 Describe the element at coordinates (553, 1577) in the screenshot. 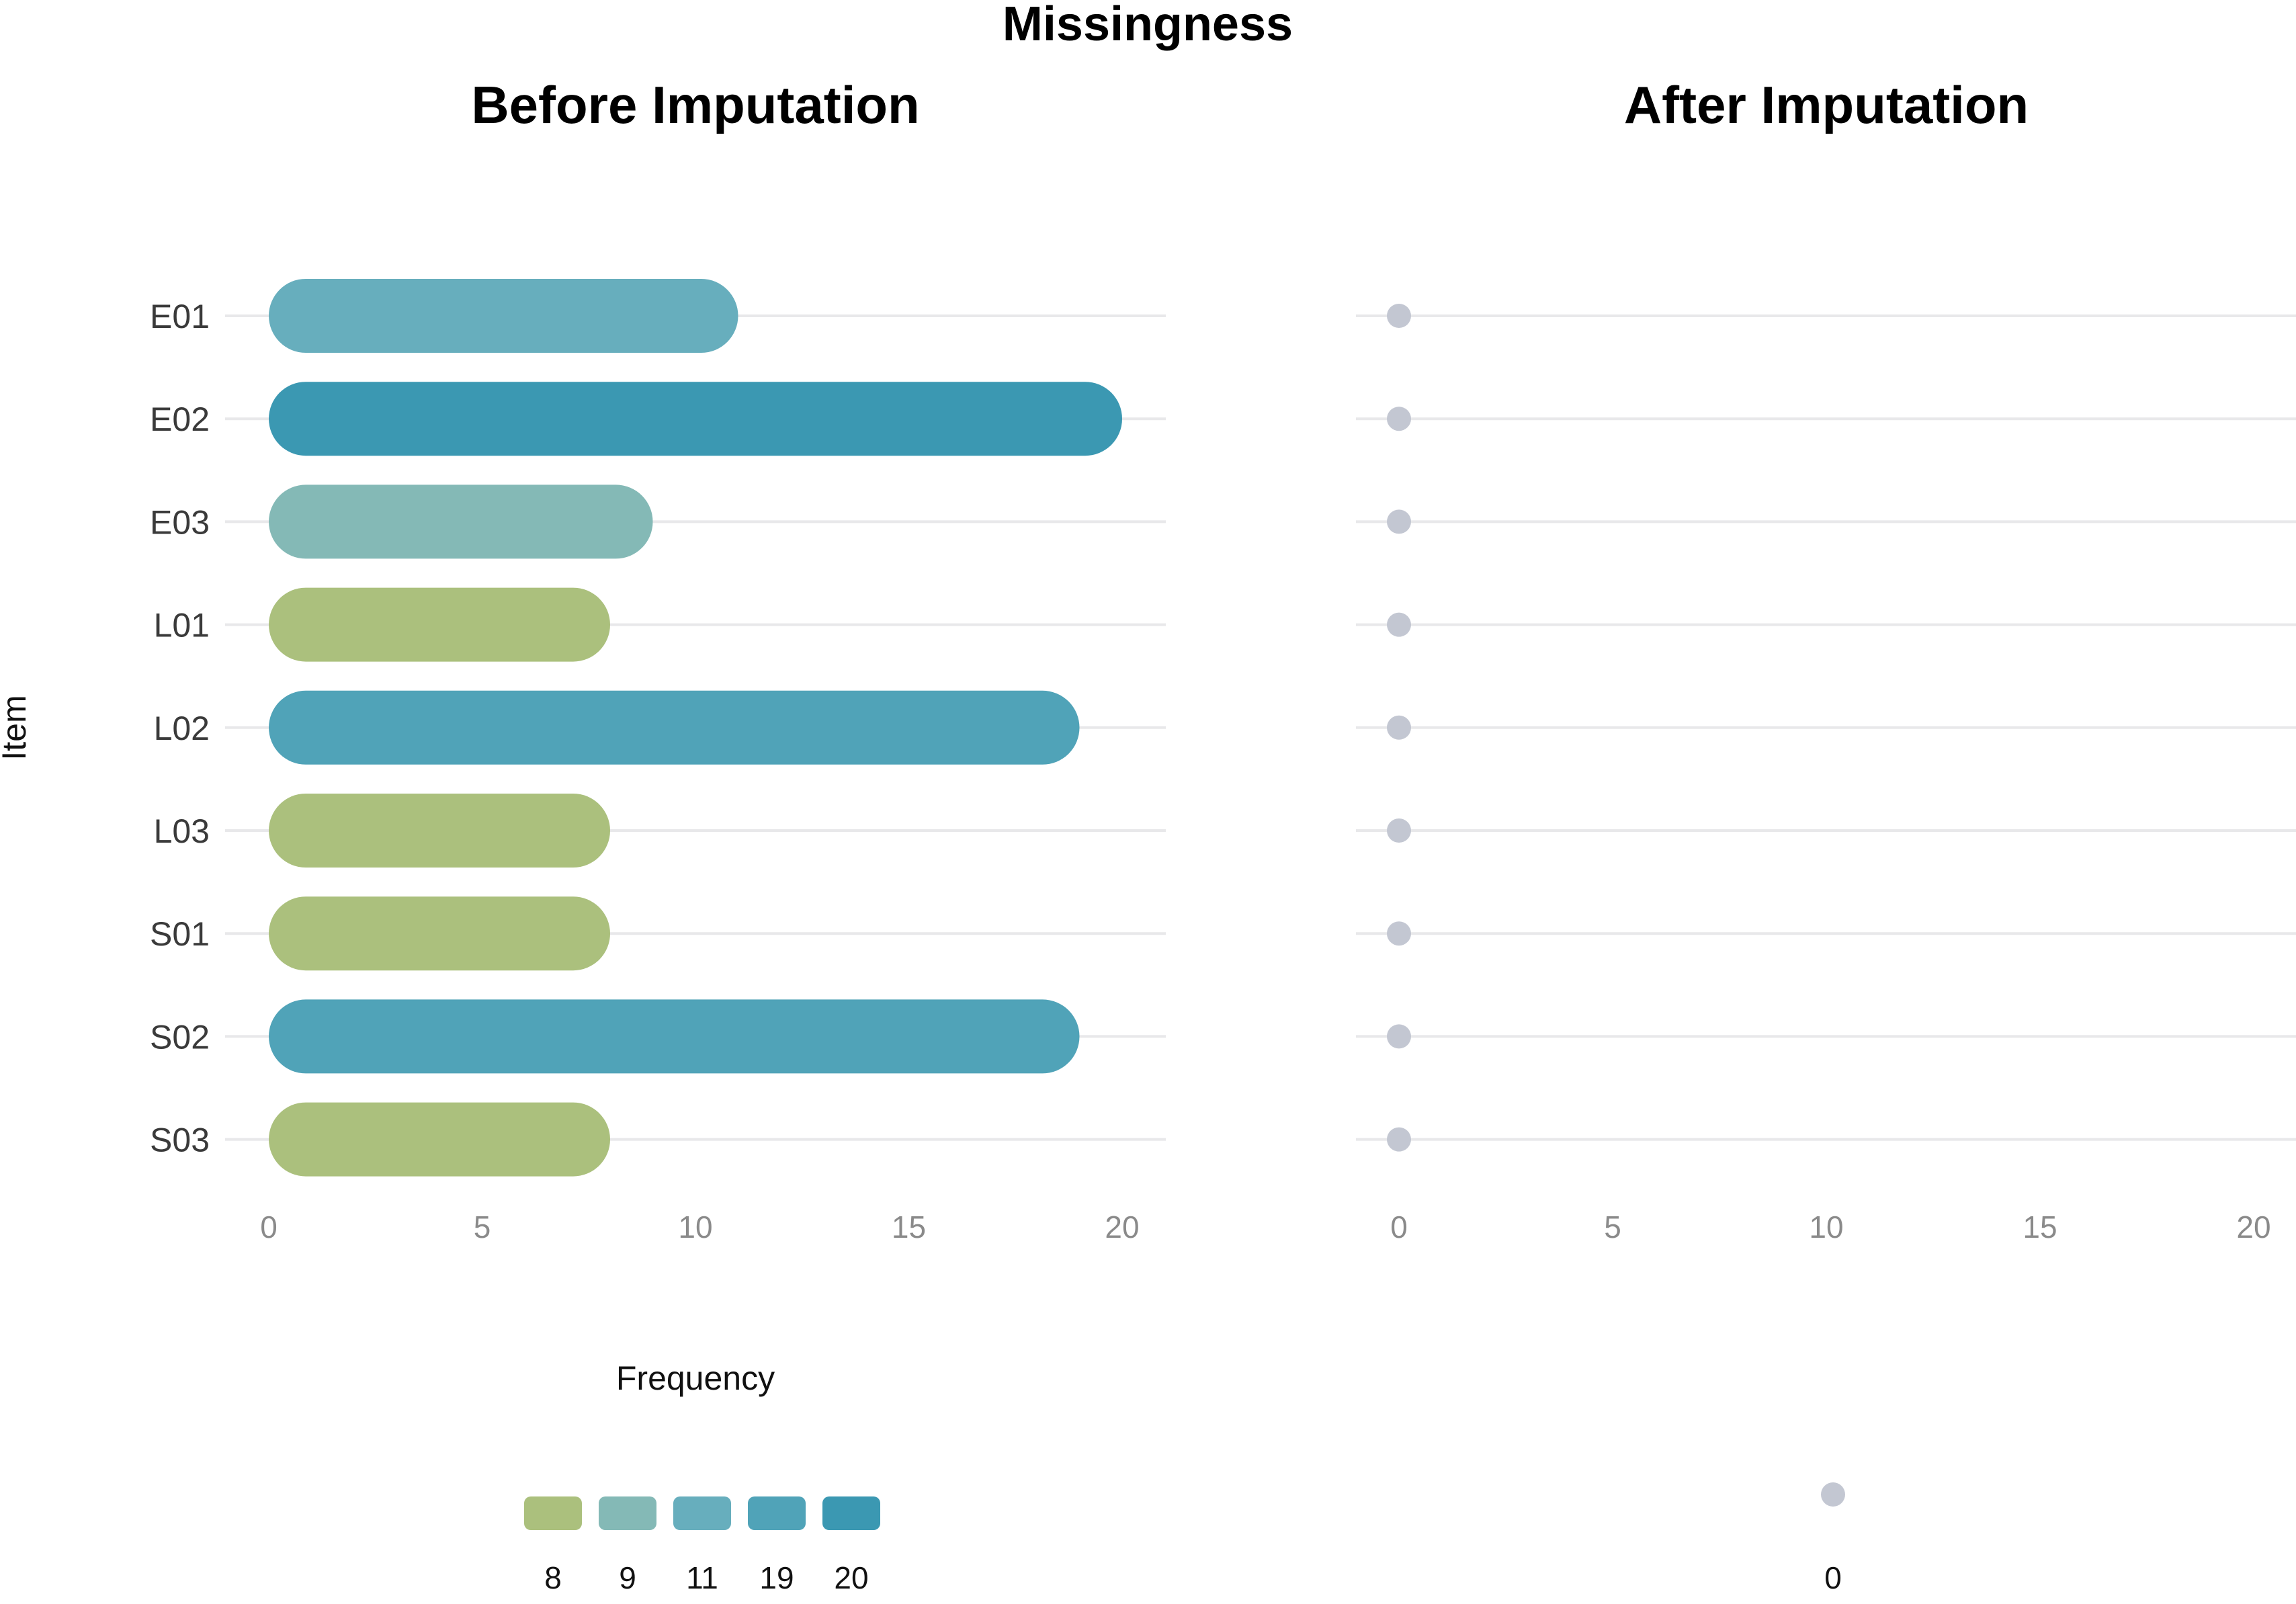

I see `legend-label-8: 8` at that location.